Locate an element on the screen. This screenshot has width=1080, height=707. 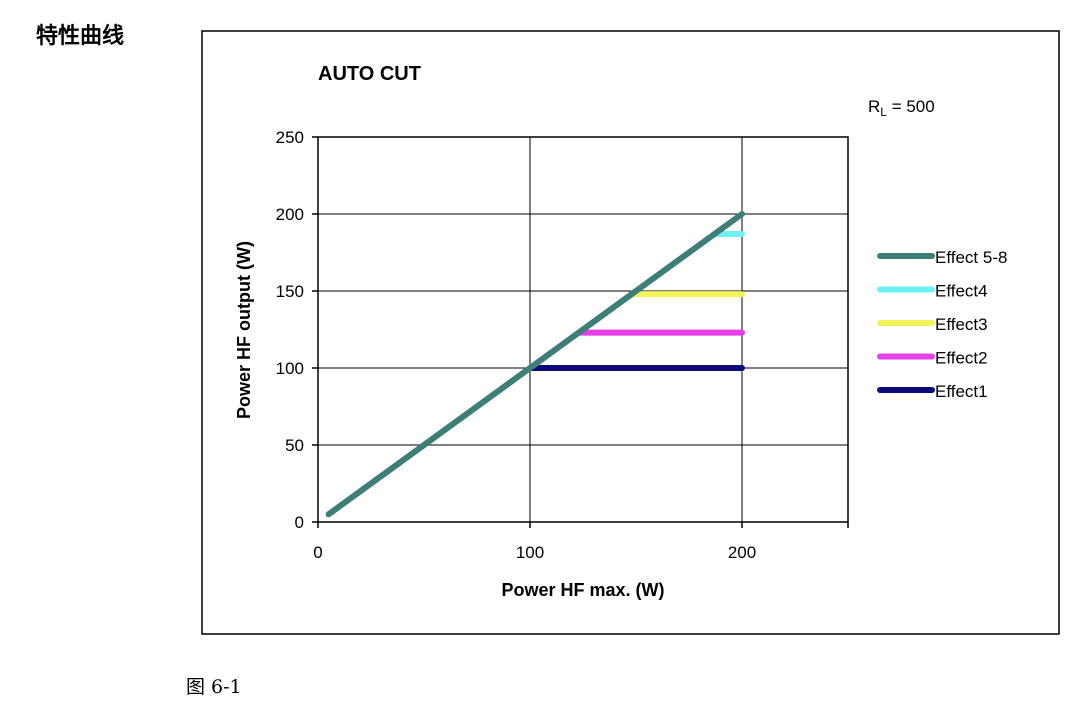
legend-label: Effect 5-8 is located at coordinates (971, 257).